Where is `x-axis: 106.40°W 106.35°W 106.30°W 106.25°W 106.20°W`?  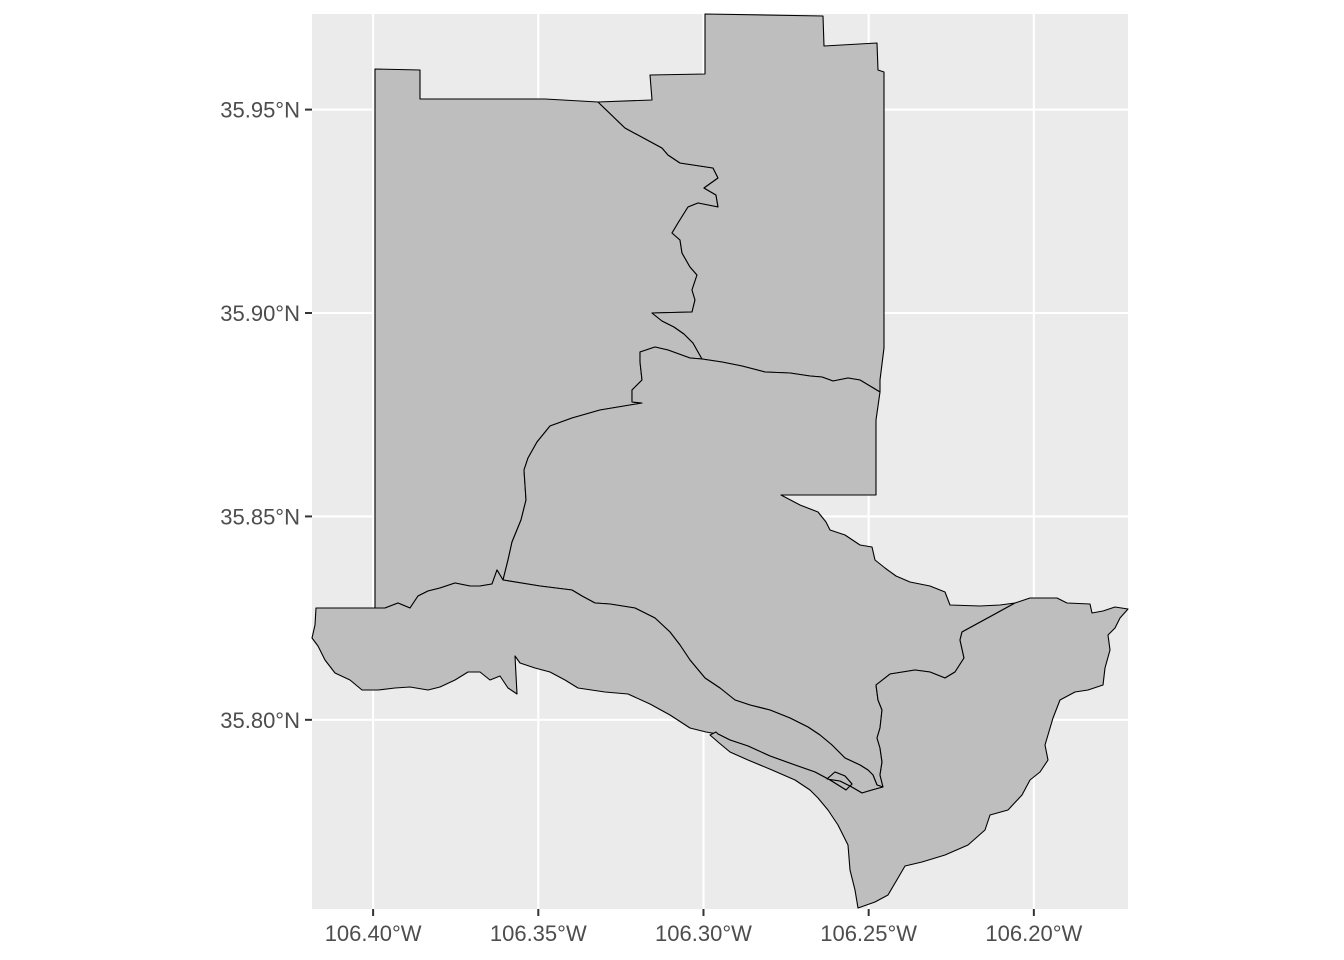 x-axis: 106.40°W 106.35°W 106.30°W 106.25°W 106.20°W is located at coordinates (704, 927).